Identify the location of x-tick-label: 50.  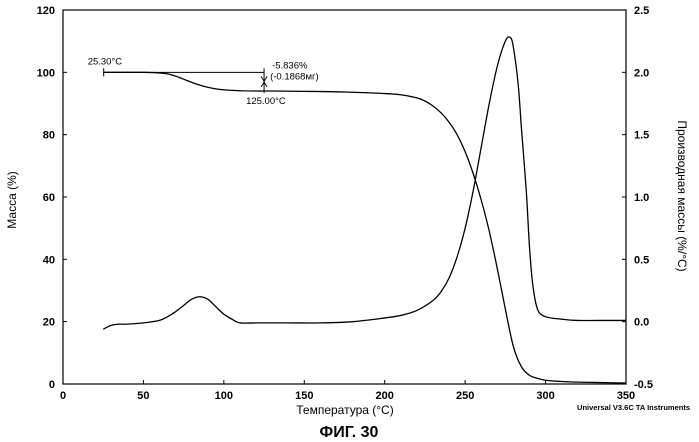
(143, 396).